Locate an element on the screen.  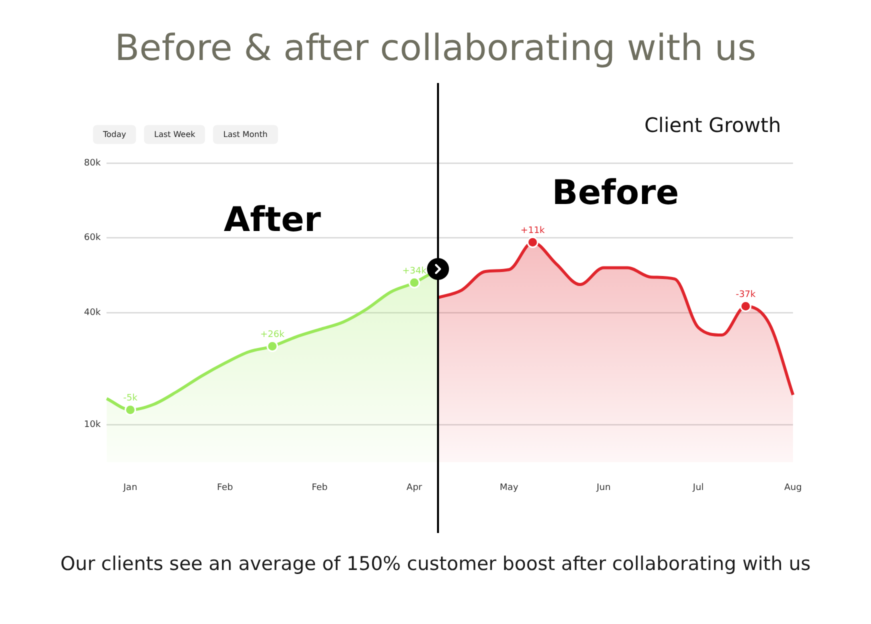
x-tick-label: Jul is located at coordinates (698, 487).